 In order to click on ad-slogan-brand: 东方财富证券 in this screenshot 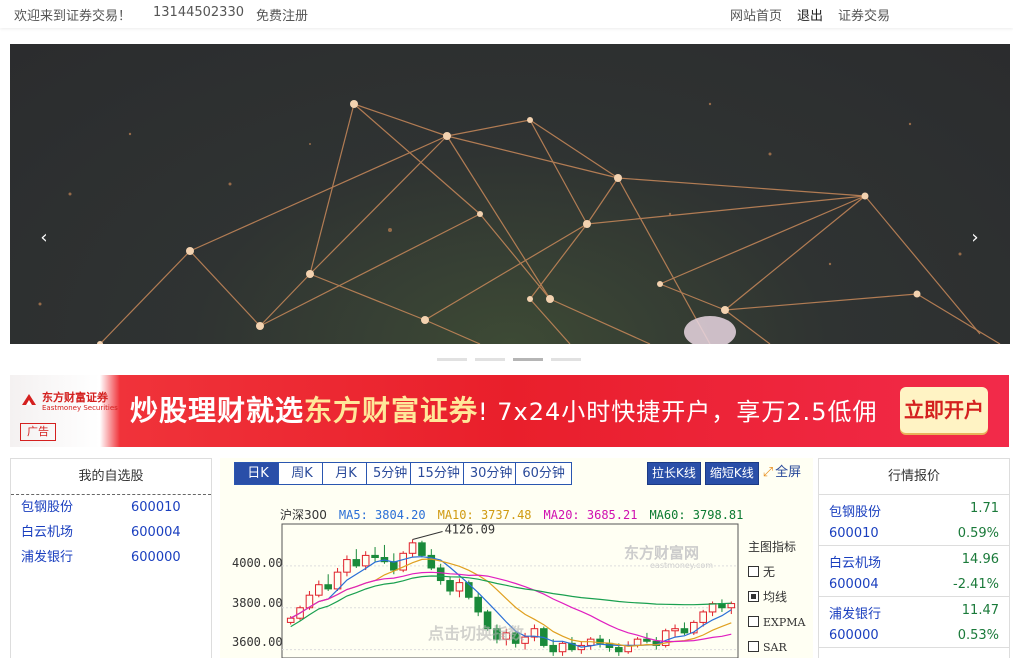, I will do `click(391, 410)`.